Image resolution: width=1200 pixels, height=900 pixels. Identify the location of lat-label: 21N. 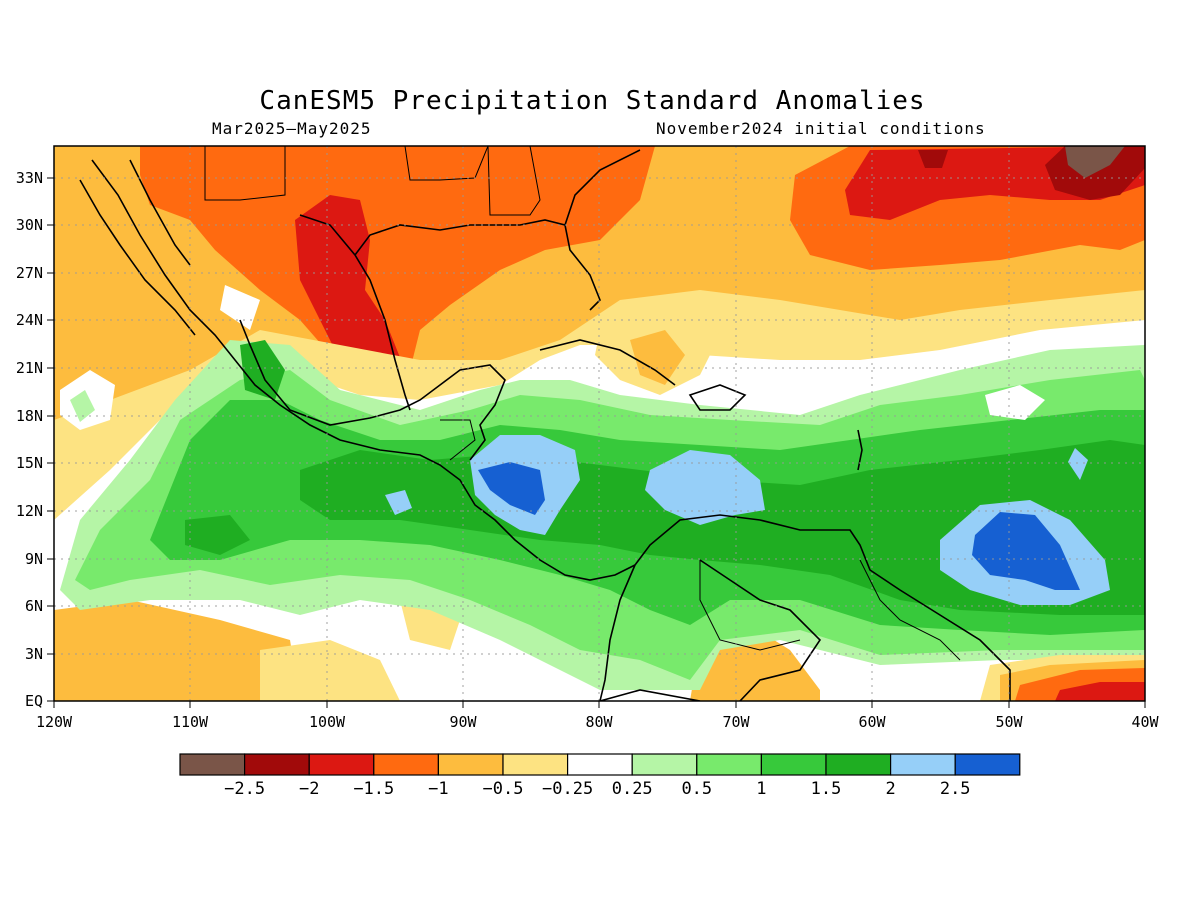
(29, 368).